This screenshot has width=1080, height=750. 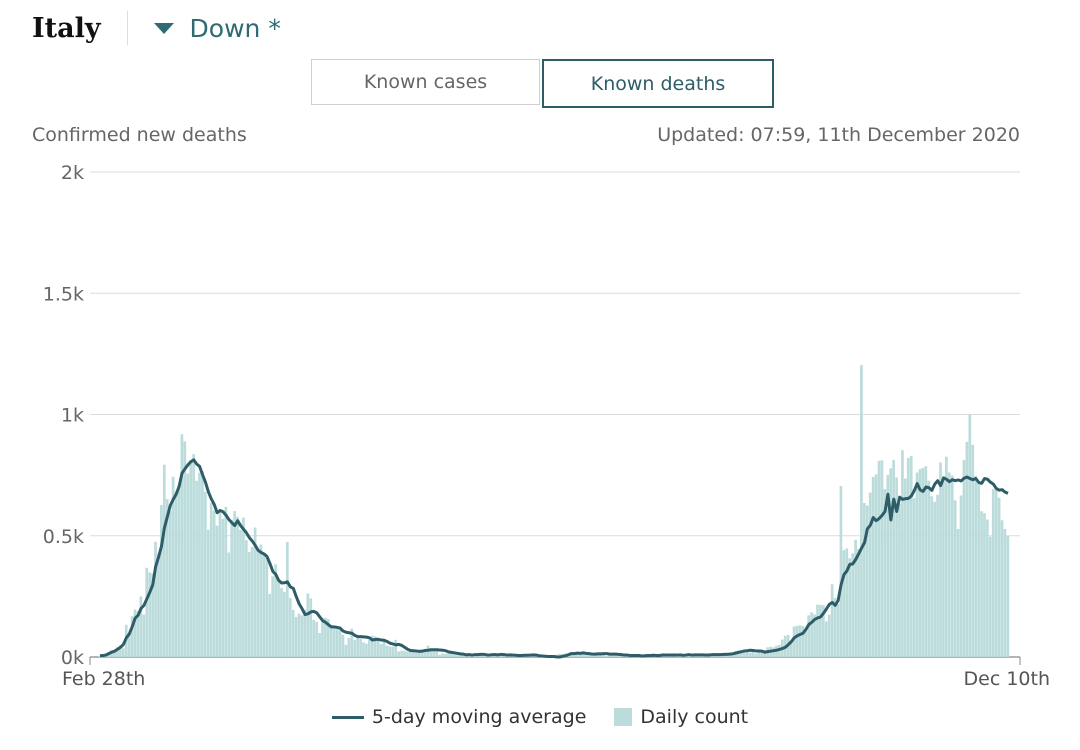 I want to click on chart-legend: 5-day moving average Daily count, so click(x=540, y=717).